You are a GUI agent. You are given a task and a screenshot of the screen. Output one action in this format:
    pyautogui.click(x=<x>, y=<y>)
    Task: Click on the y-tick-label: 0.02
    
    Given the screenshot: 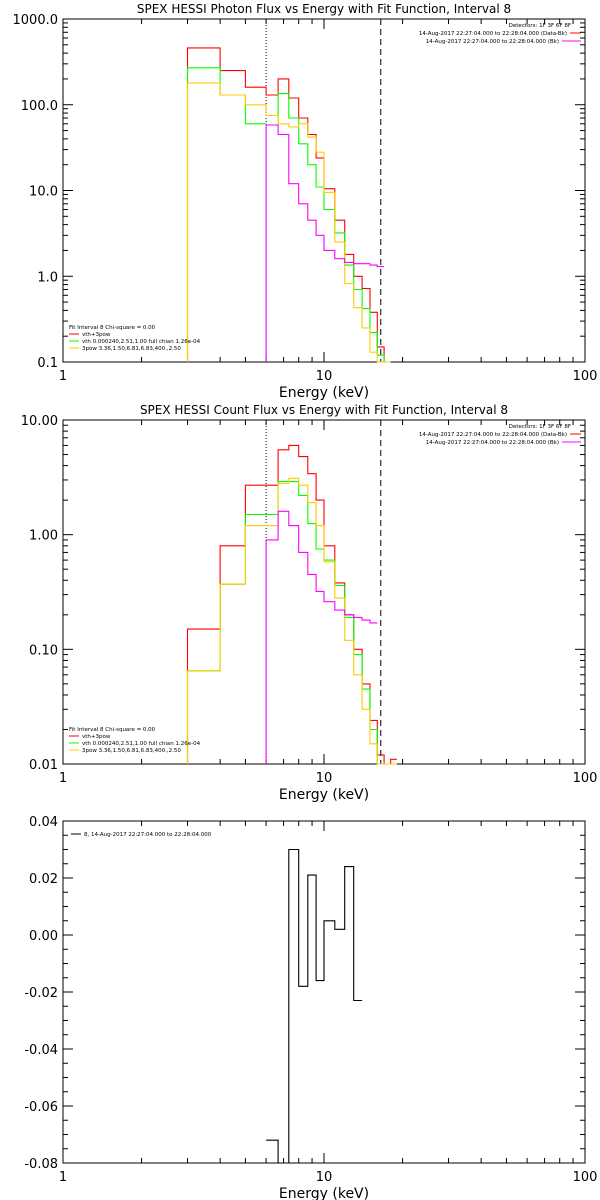 What is the action you would take?
    pyautogui.click(x=43, y=879)
    